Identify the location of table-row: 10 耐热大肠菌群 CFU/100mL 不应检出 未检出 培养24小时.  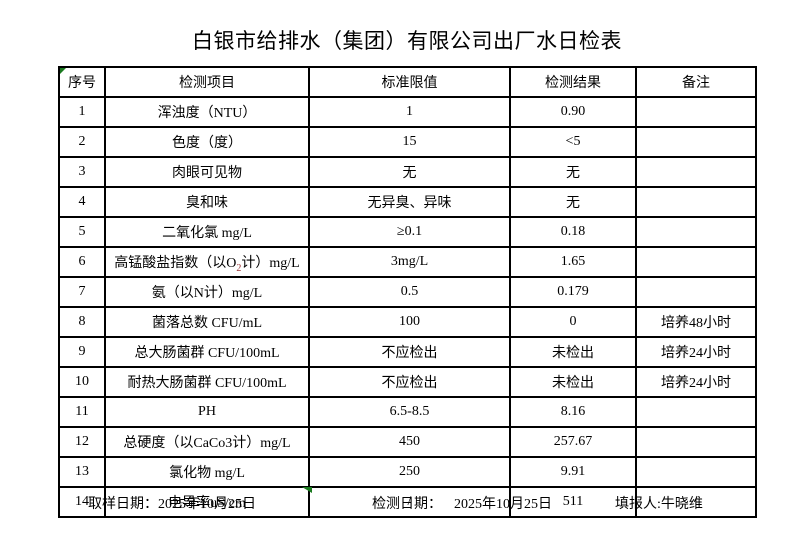
(407, 382).